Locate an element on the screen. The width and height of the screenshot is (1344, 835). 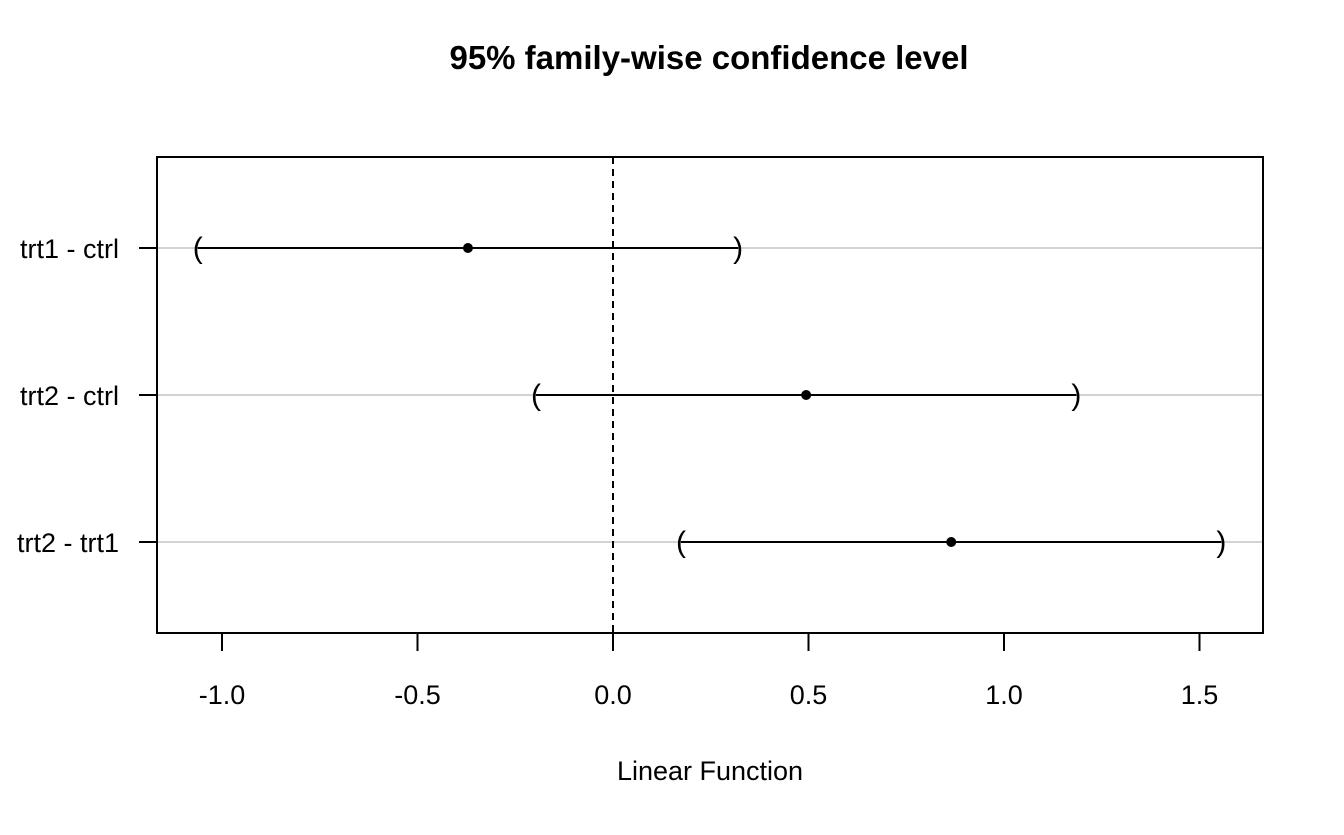
x-axis: -1.0 -0.5 0.0 0.5 1.0 1.5 is located at coordinates (709, 671).